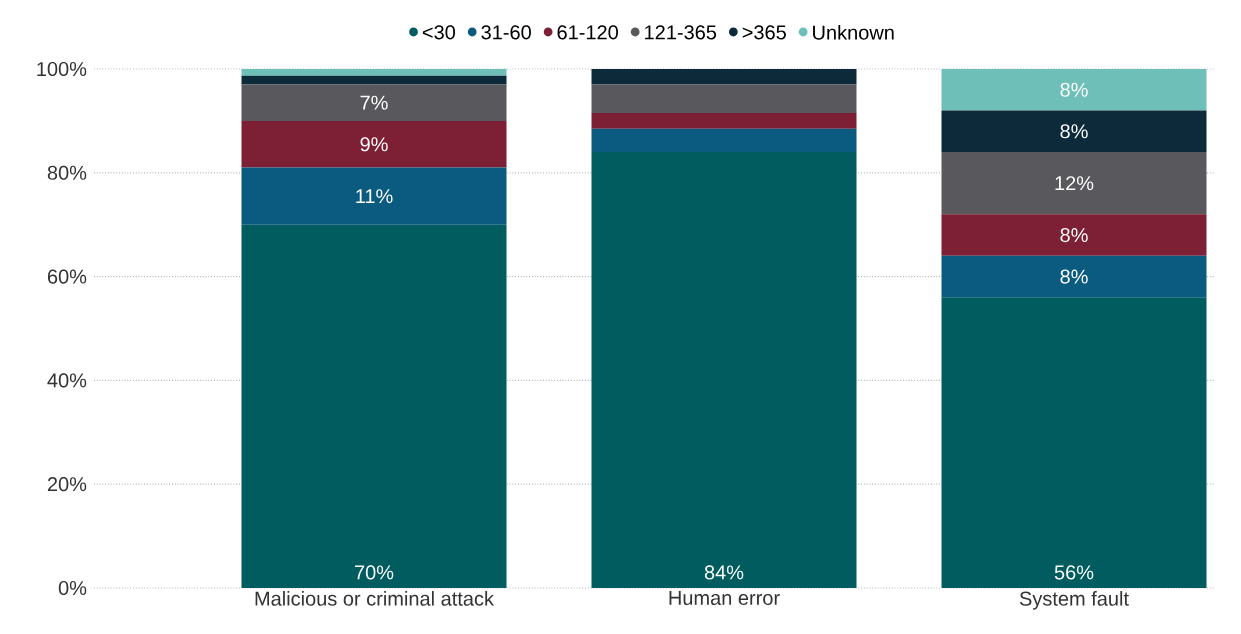 The image size is (1241, 634). What do you see at coordinates (67, 276) in the screenshot?
I see `y-tick-label: 60%` at bounding box center [67, 276].